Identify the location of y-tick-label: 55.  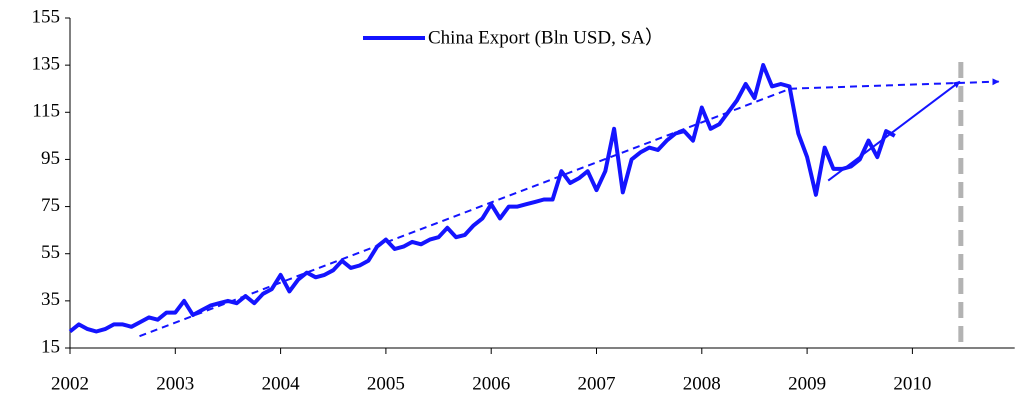
(50, 252).